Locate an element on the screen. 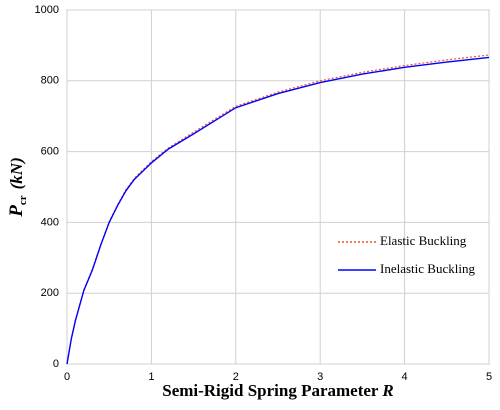  x-tick-label: 2 is located at coordinates (236, 377).